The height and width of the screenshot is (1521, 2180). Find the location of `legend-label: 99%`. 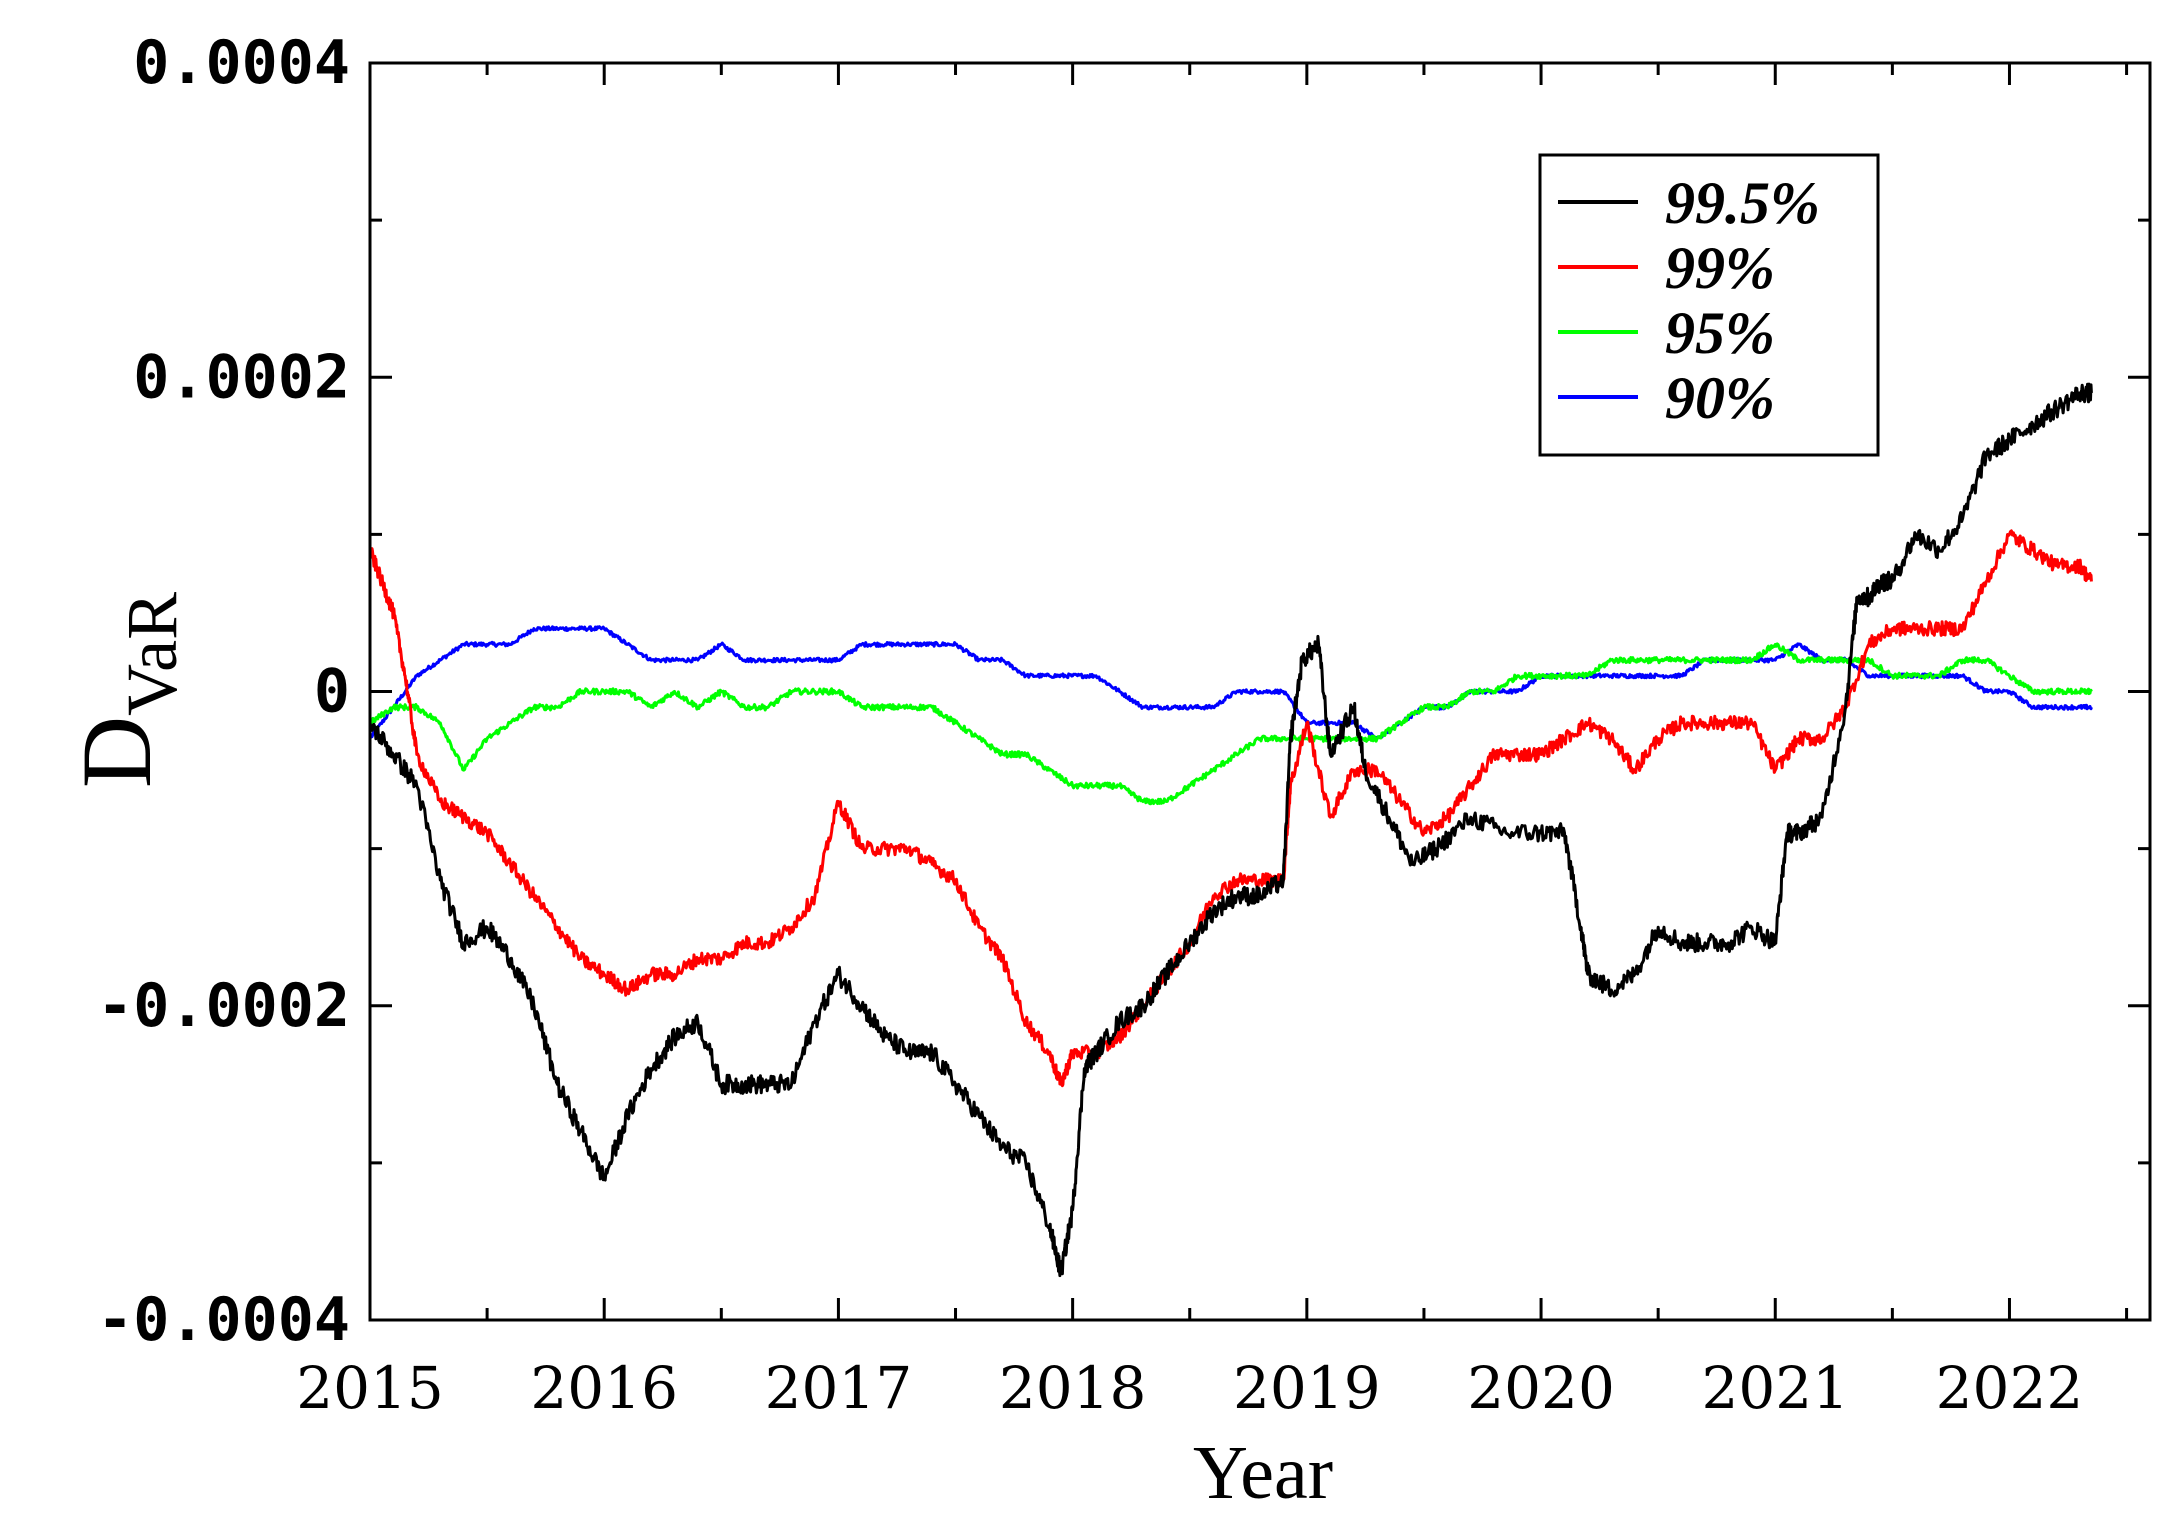

legend-label: 99% is located at coordinates (1720, 268).